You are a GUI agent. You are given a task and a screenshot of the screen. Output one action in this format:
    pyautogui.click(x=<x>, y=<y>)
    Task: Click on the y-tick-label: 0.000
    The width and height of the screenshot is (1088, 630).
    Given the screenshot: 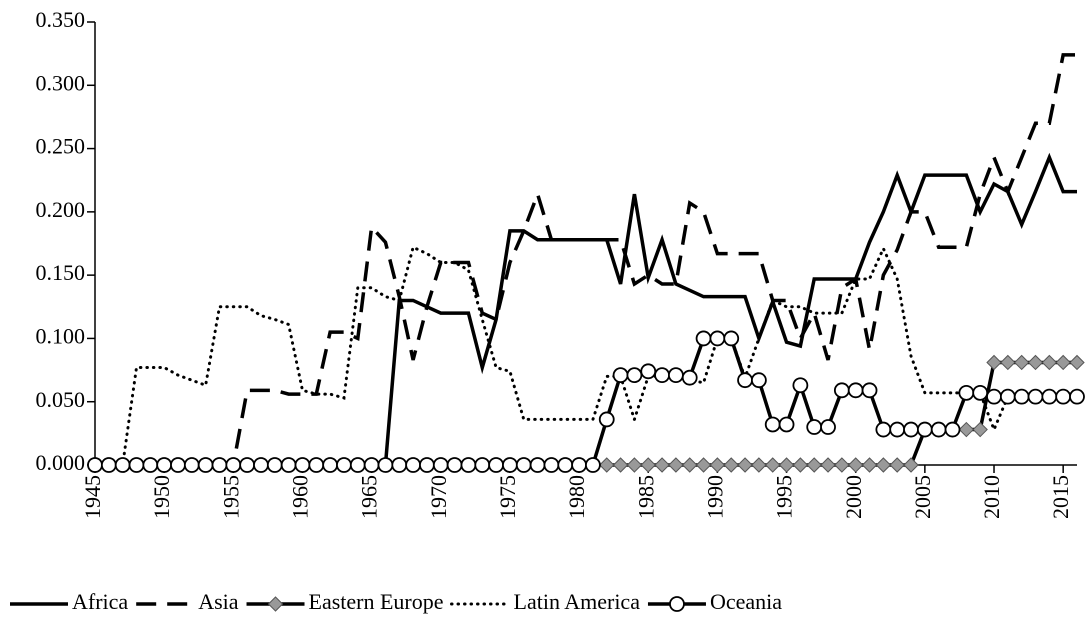 What is the action you would take?
    pyautogui.click(x=61, y=462)
    